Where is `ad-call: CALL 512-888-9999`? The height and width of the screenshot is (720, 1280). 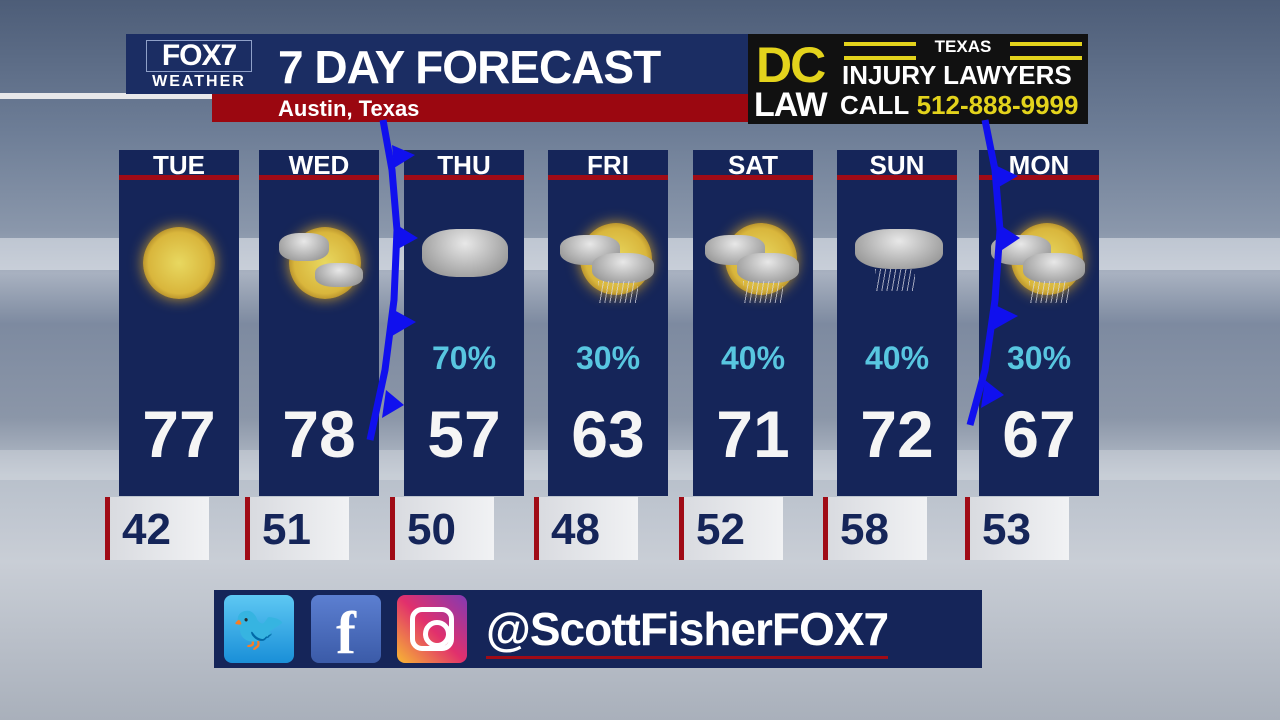
ad-call: CALL 512-888-9999 is located at coordinates (959, 105).